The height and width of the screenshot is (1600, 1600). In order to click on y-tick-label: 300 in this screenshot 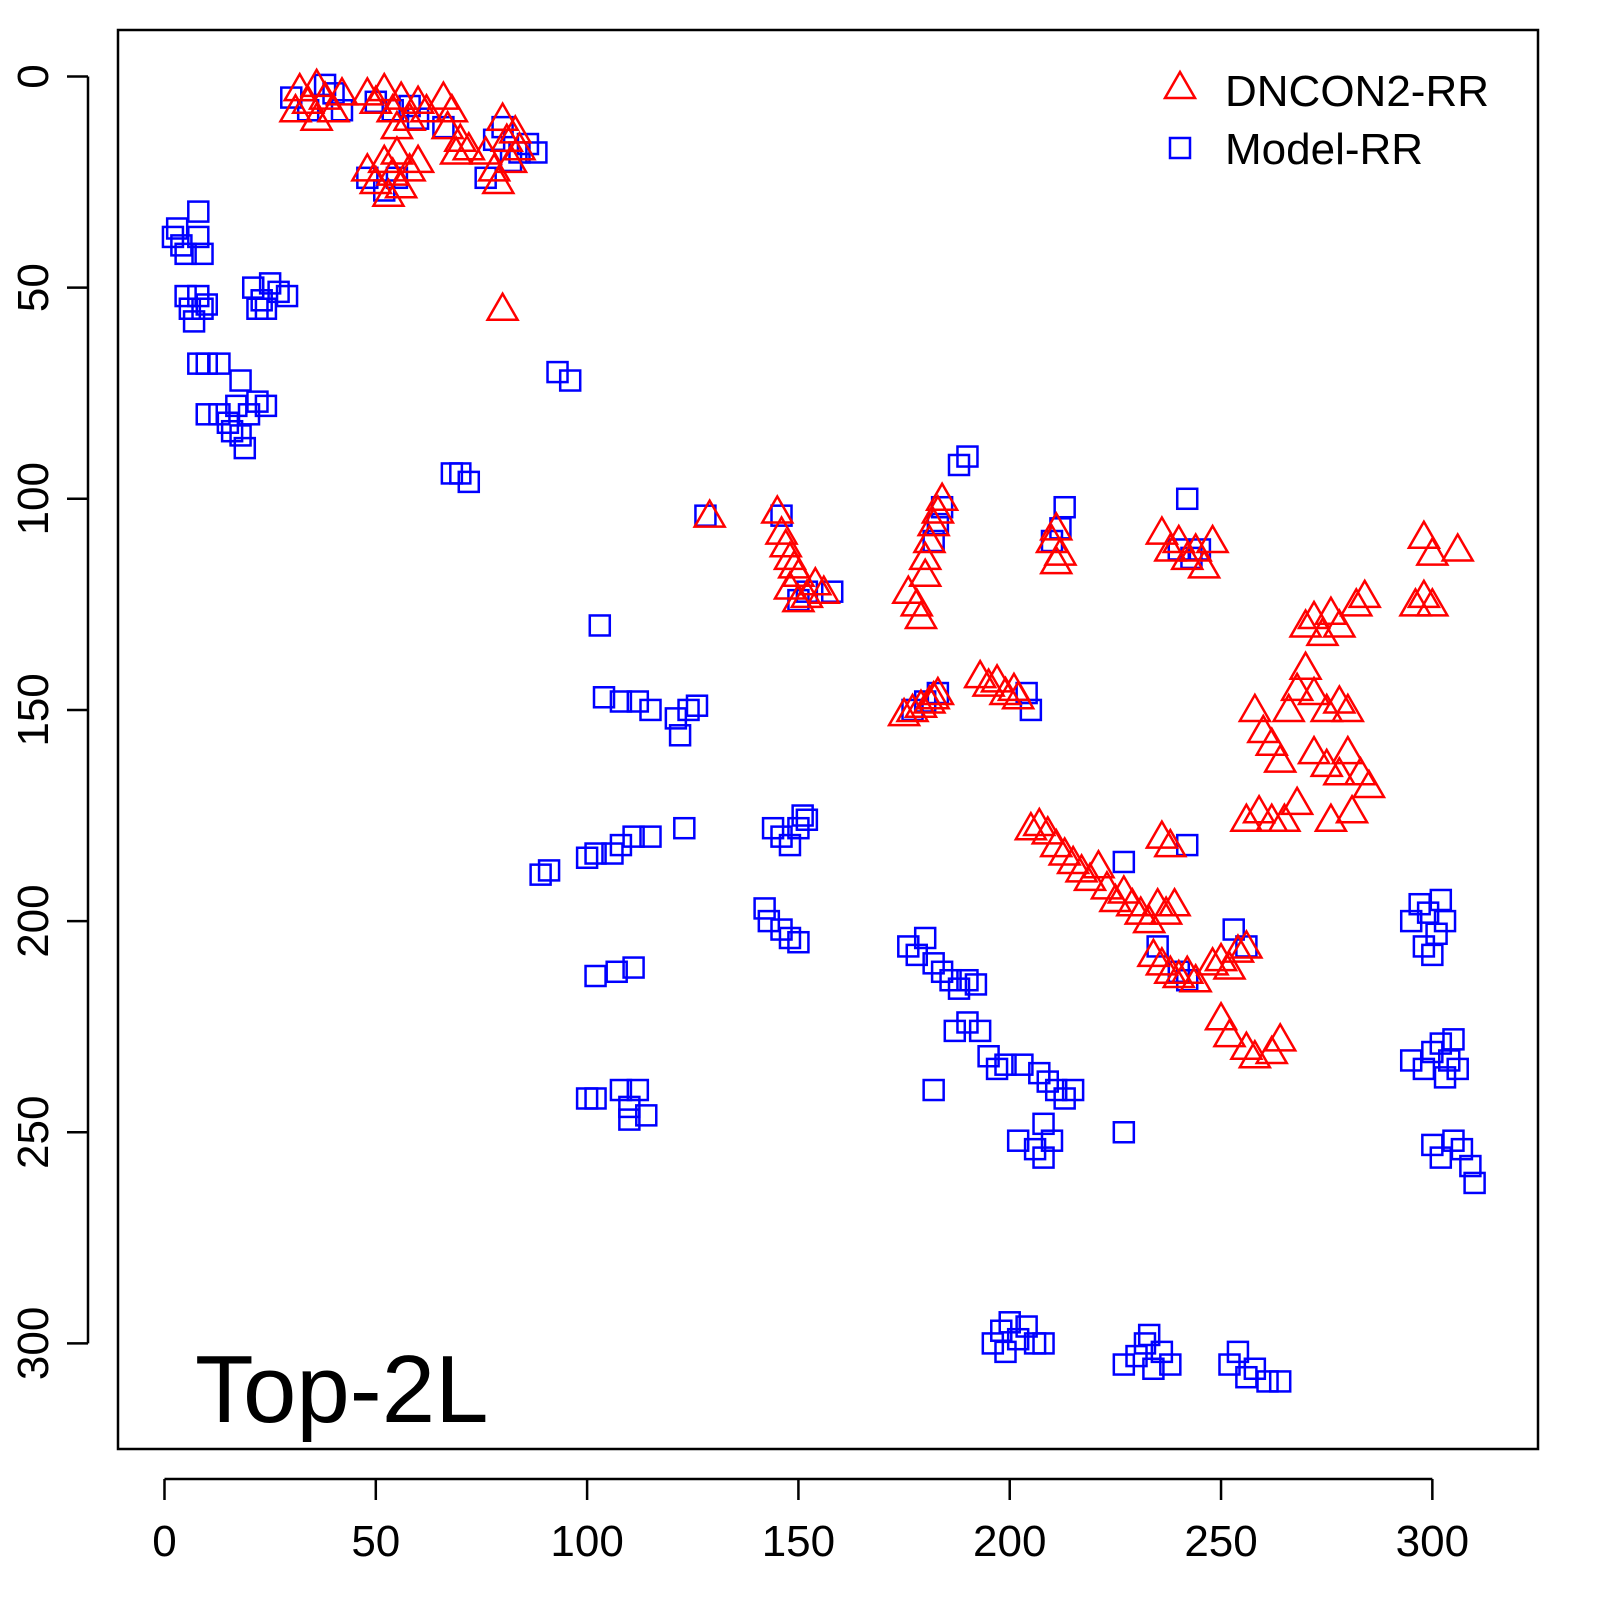, I will do `click(33, 1343)`.